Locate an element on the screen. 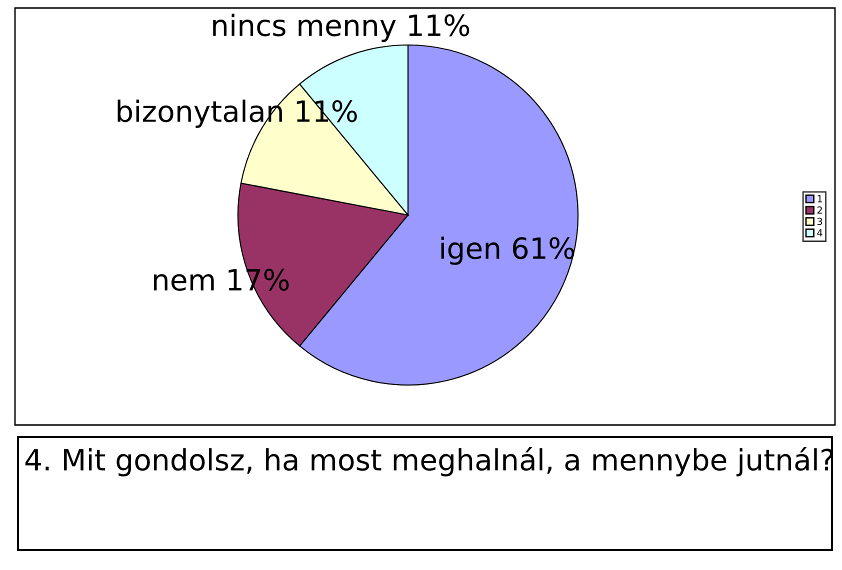  legend-label: 3 is located at coordinates (819, 222).